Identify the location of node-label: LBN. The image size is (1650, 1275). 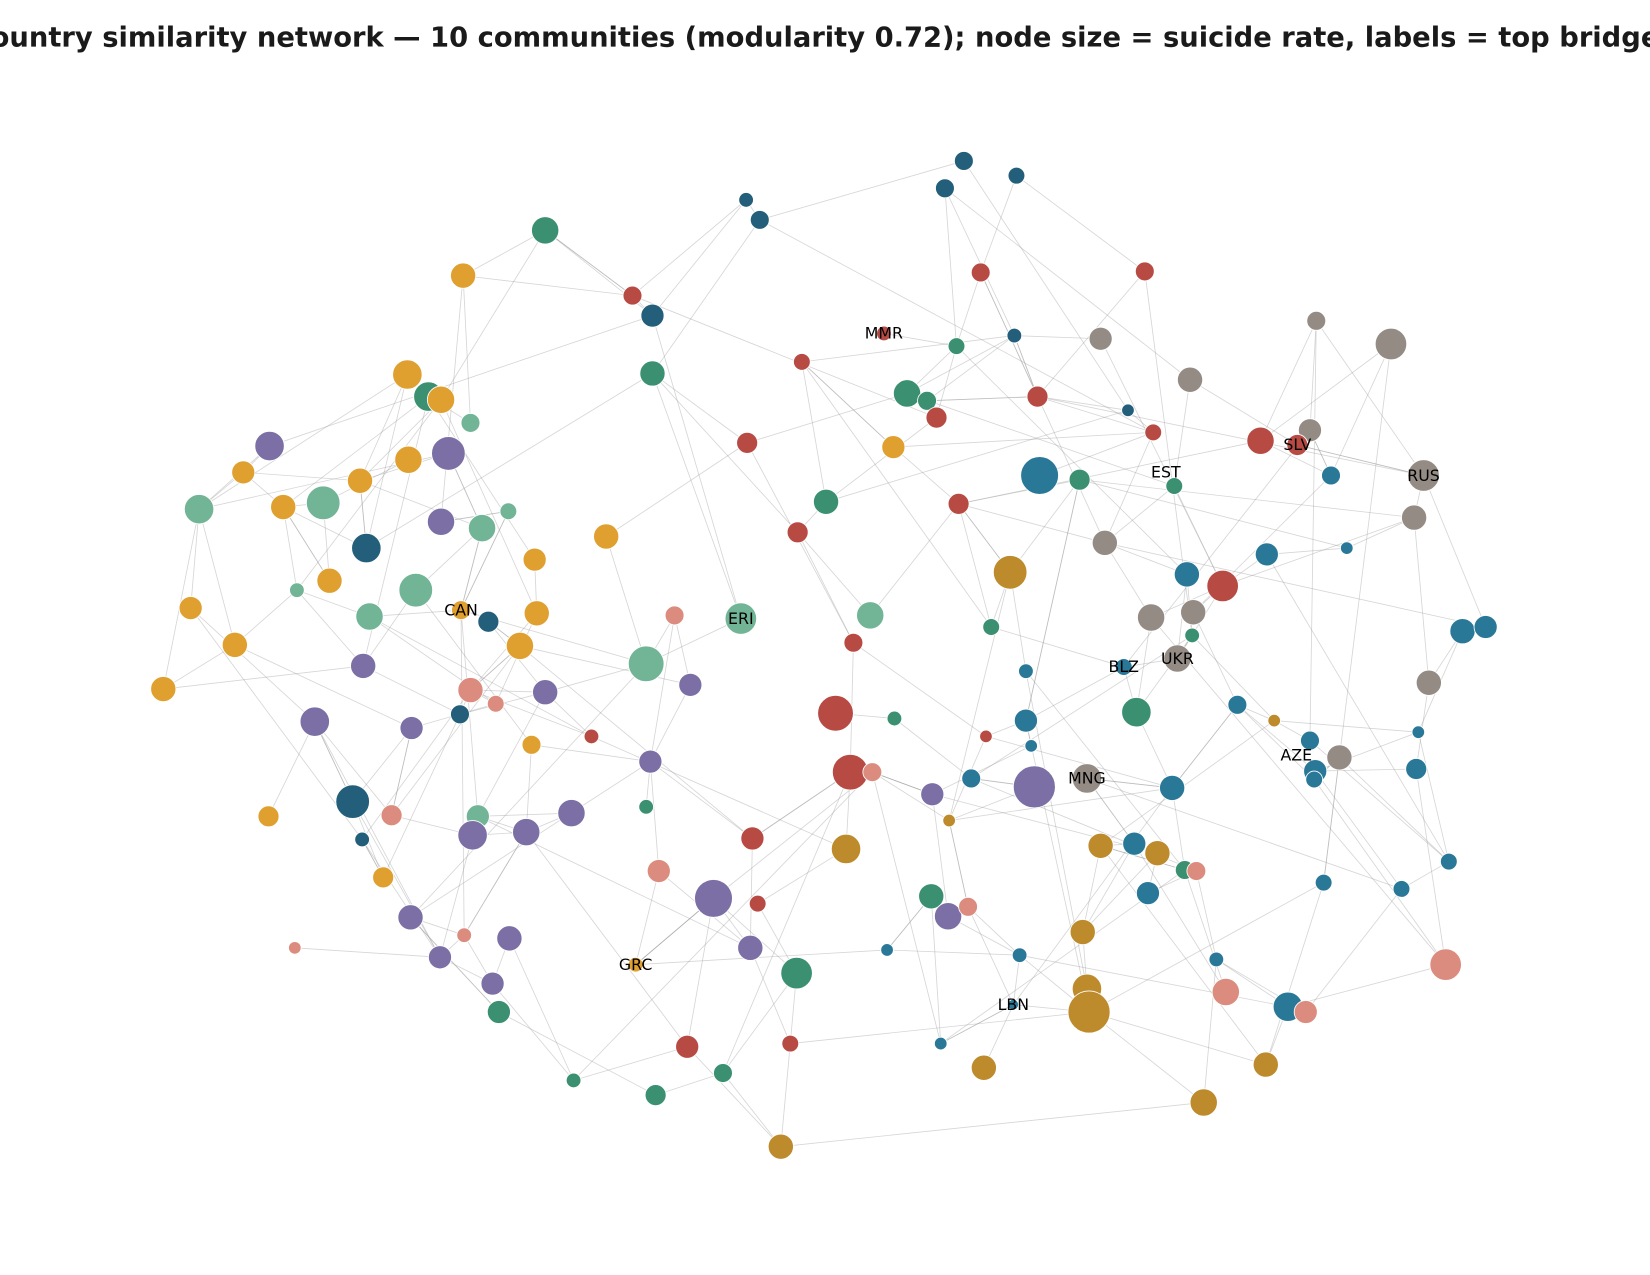
(1013, 1004).